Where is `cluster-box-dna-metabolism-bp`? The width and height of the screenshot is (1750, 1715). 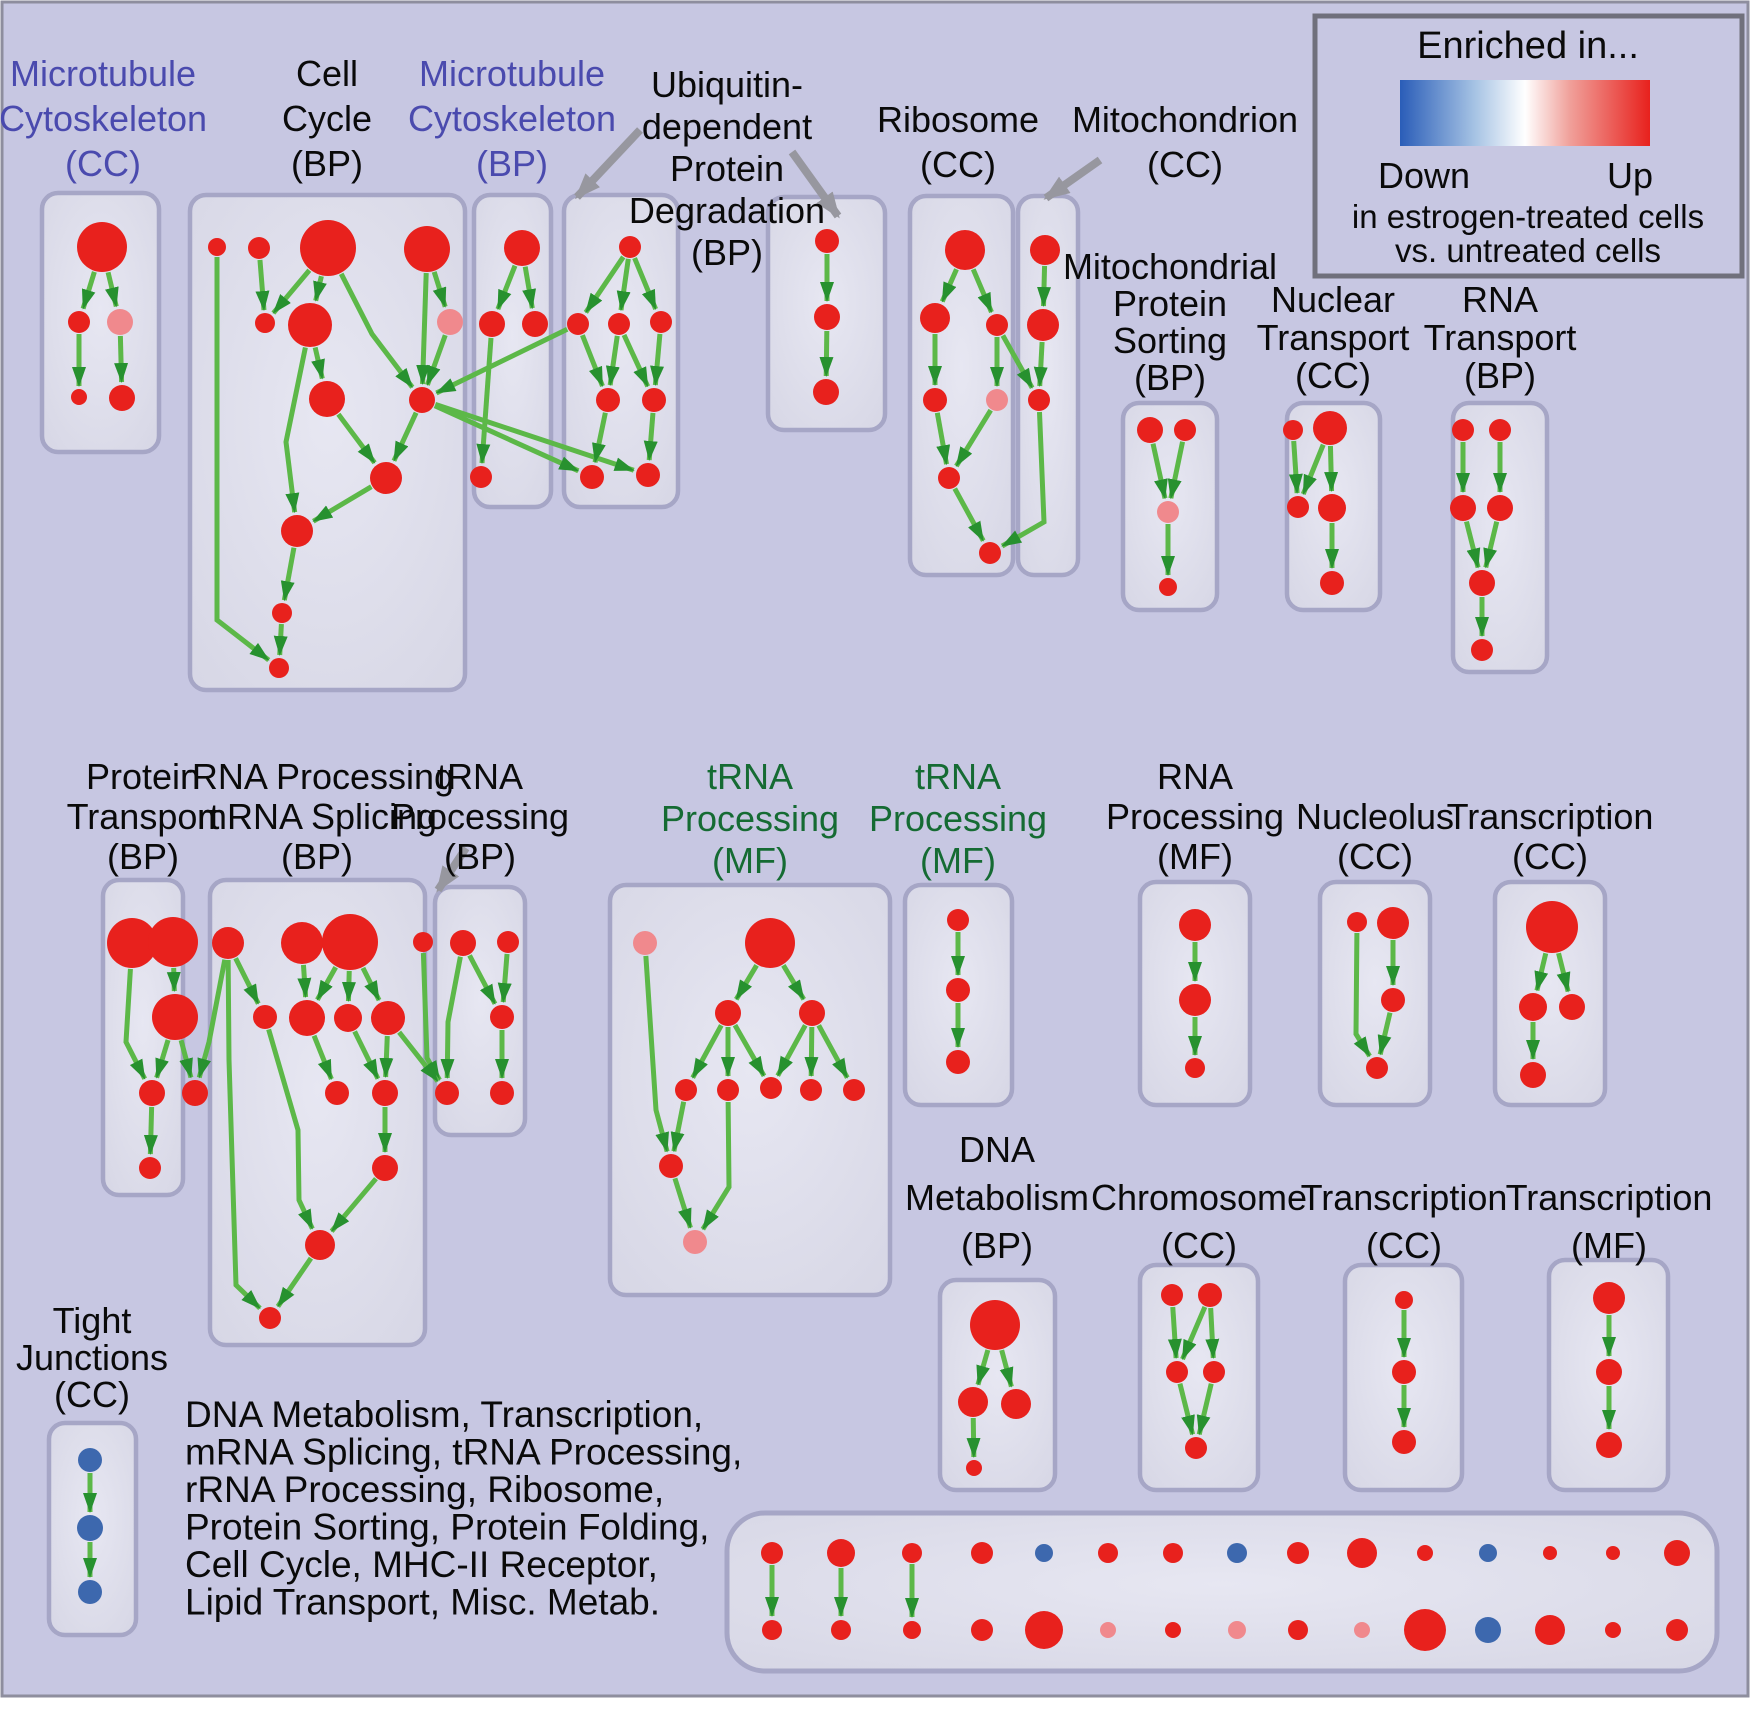 cluster-box-dna-metabolism-bp is located at coordinates (997, 1385).